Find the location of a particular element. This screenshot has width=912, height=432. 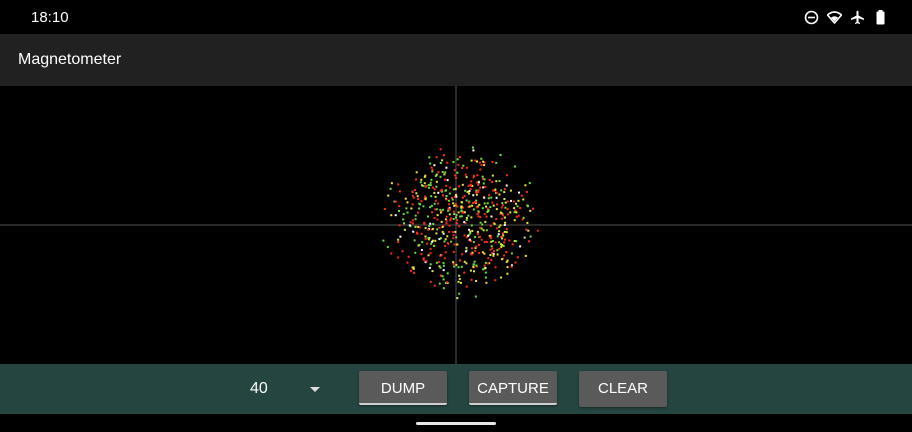

sample-points is located at coordinates (460, 223).